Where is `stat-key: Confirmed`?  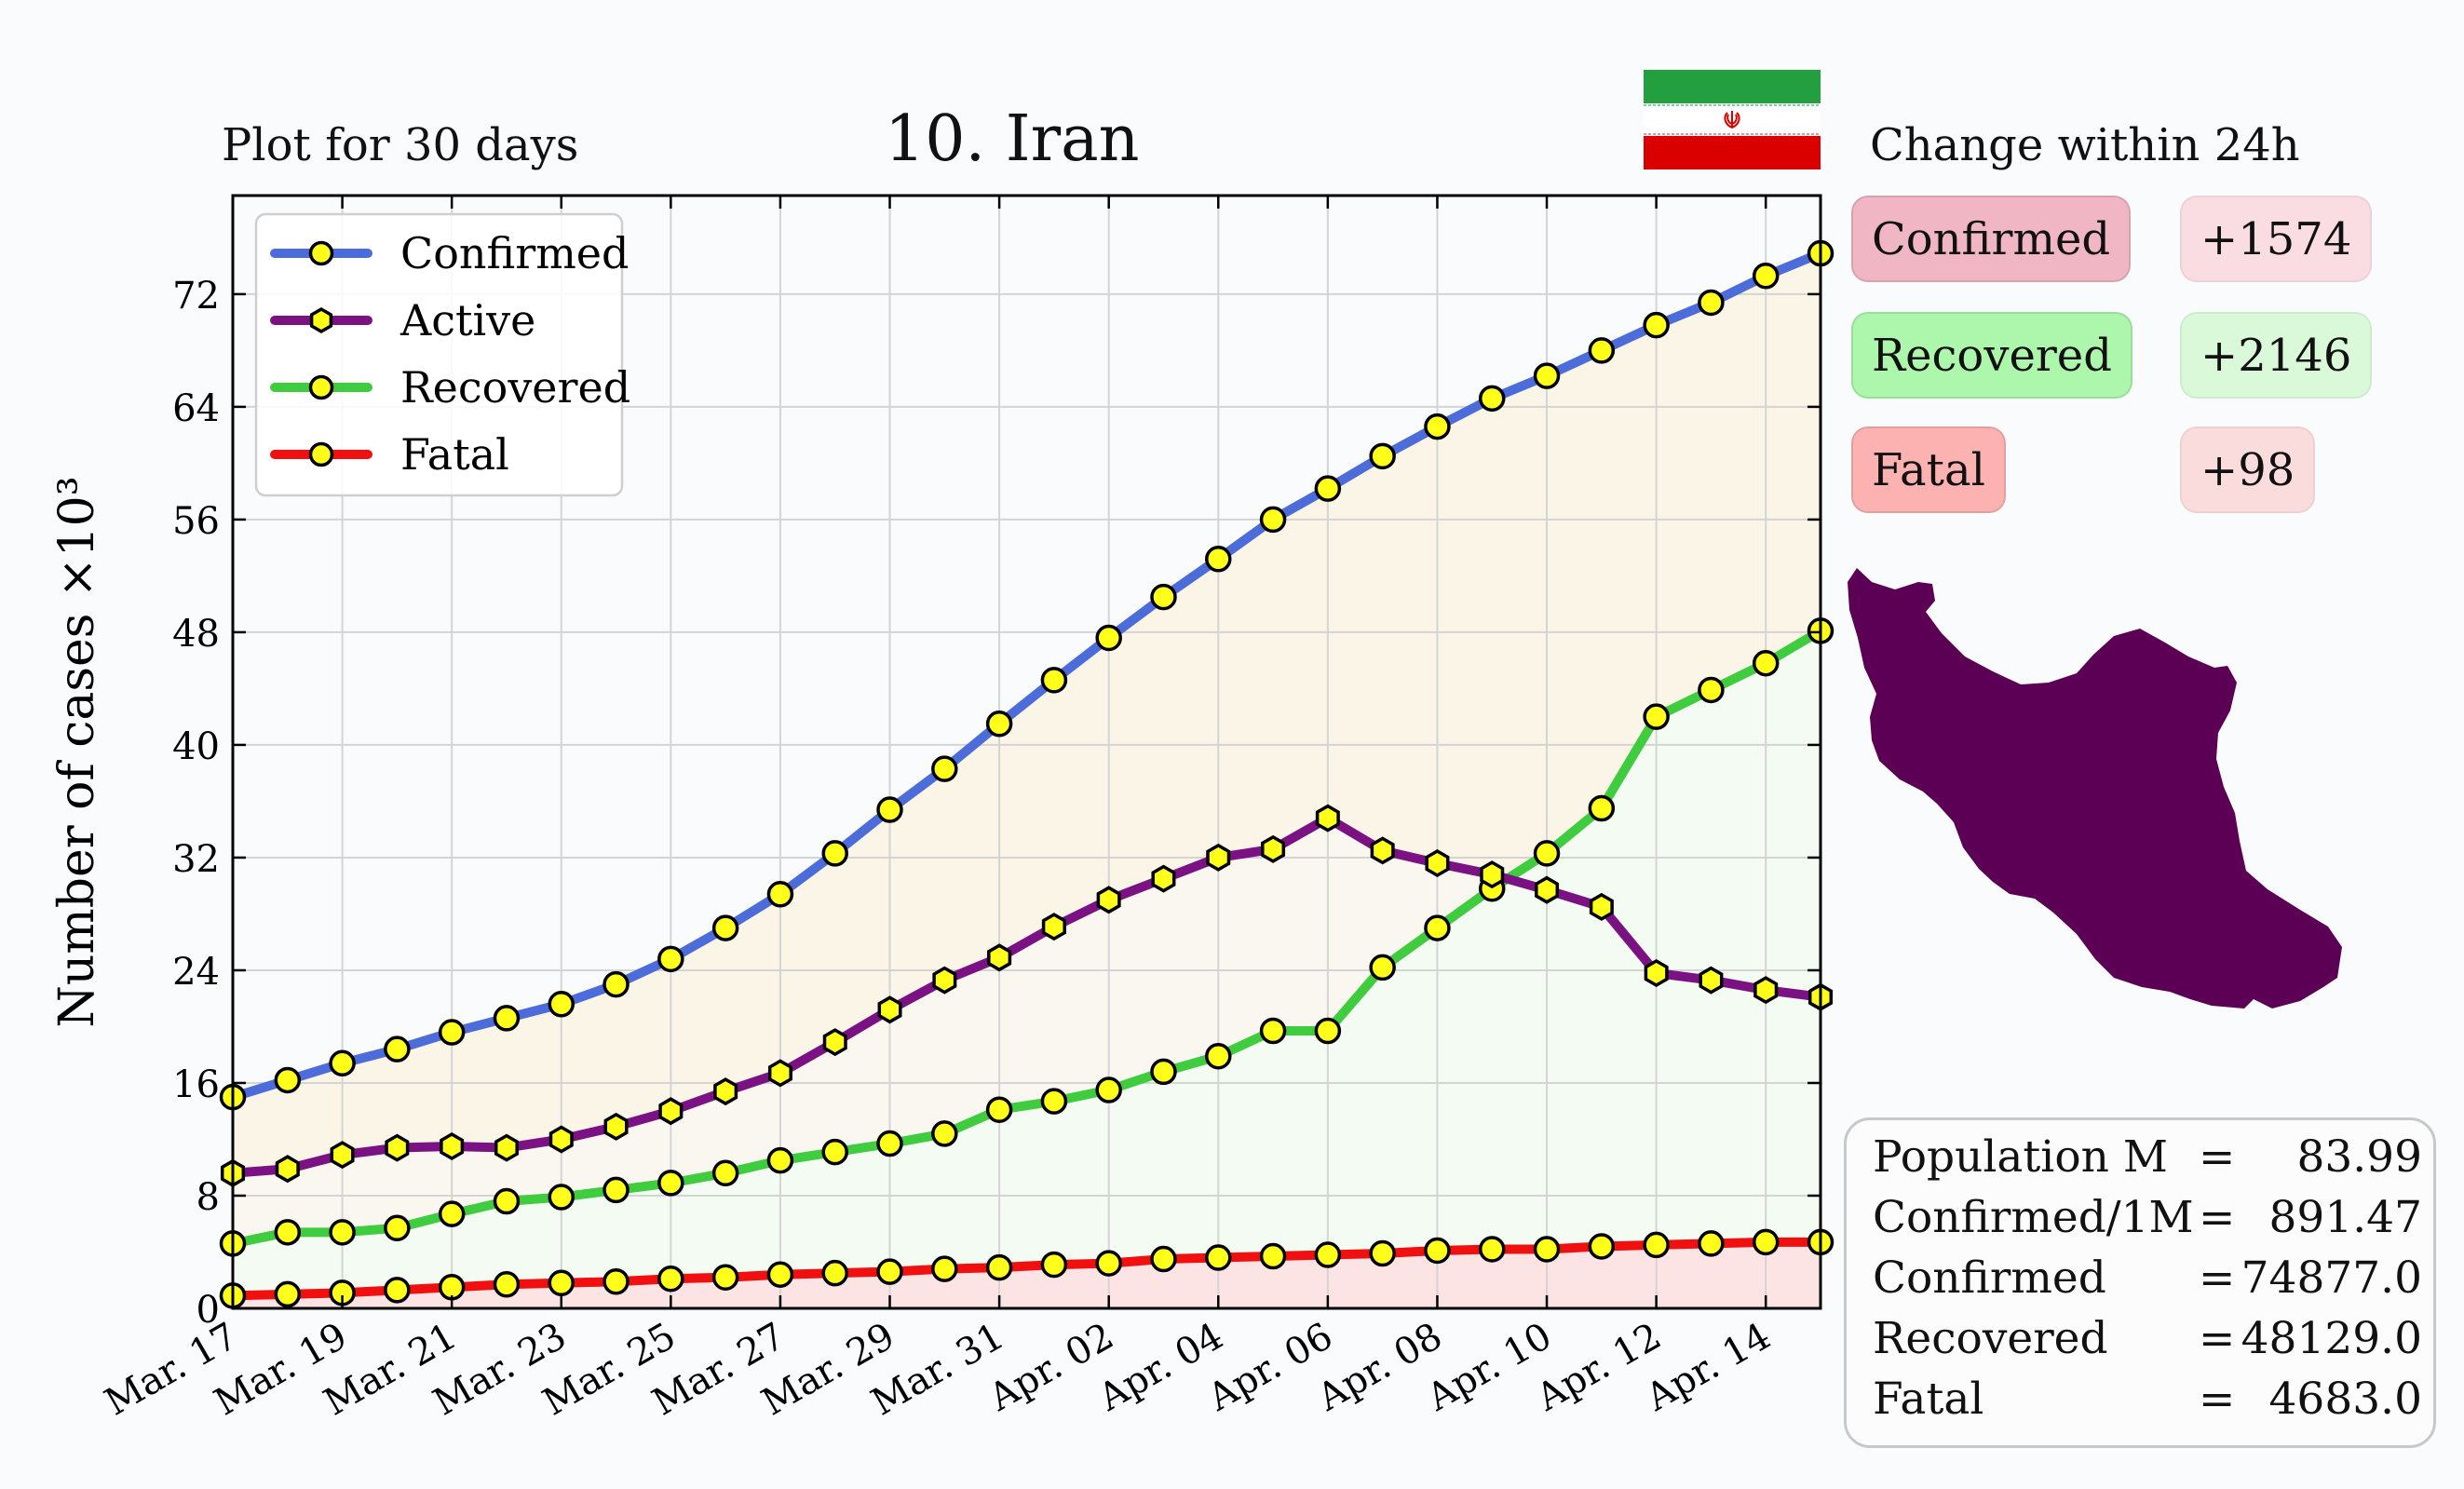
stat-key: Confirmed is located at coordinates (1990, 1278).